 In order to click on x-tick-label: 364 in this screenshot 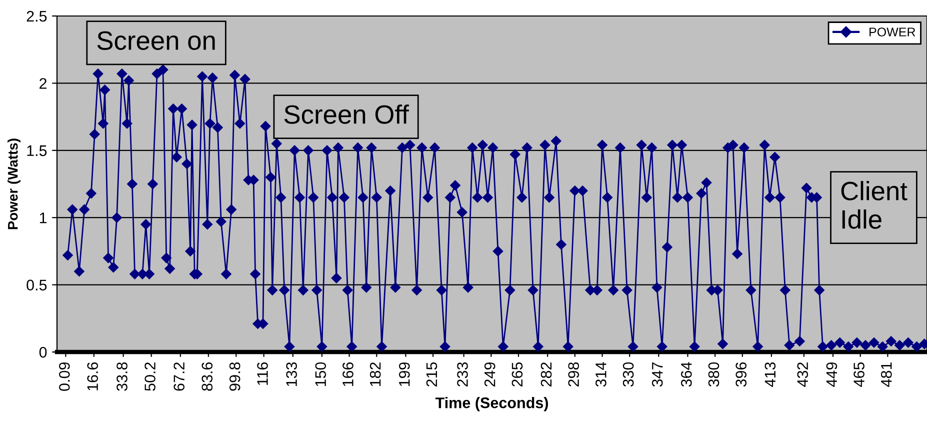, I will do `click(686, 374)`.